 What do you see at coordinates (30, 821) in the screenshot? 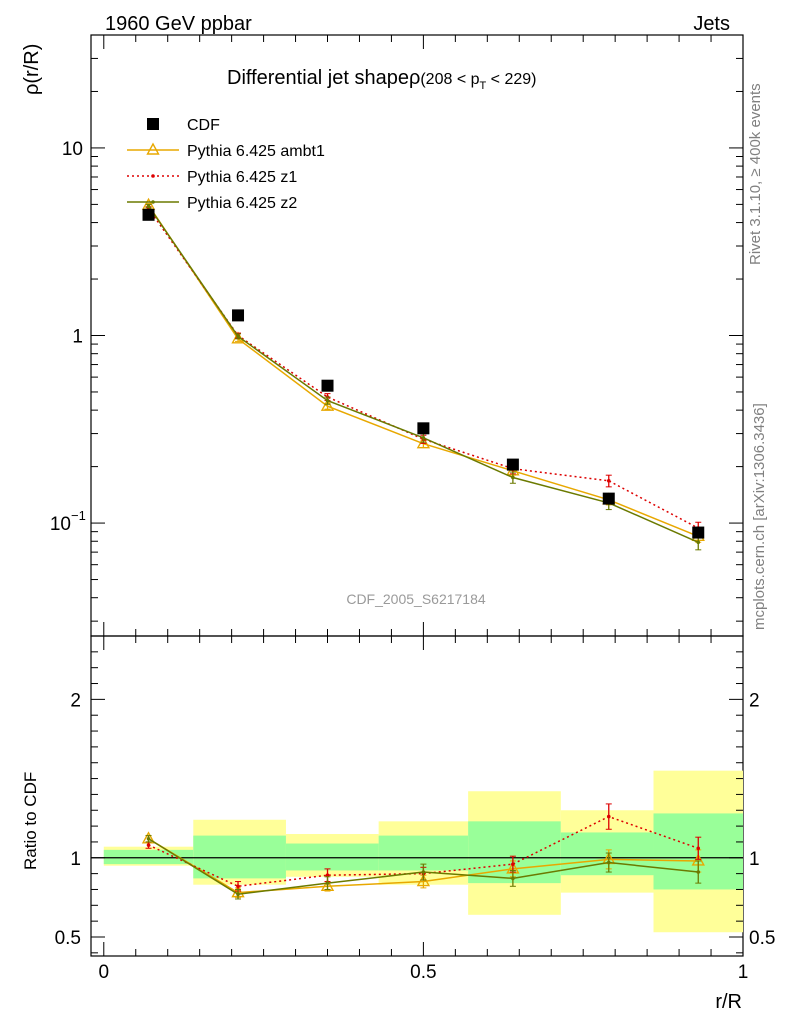
I see `ratio-y-axis-label: Ratio to CDF` at bounding box center [30, 821].